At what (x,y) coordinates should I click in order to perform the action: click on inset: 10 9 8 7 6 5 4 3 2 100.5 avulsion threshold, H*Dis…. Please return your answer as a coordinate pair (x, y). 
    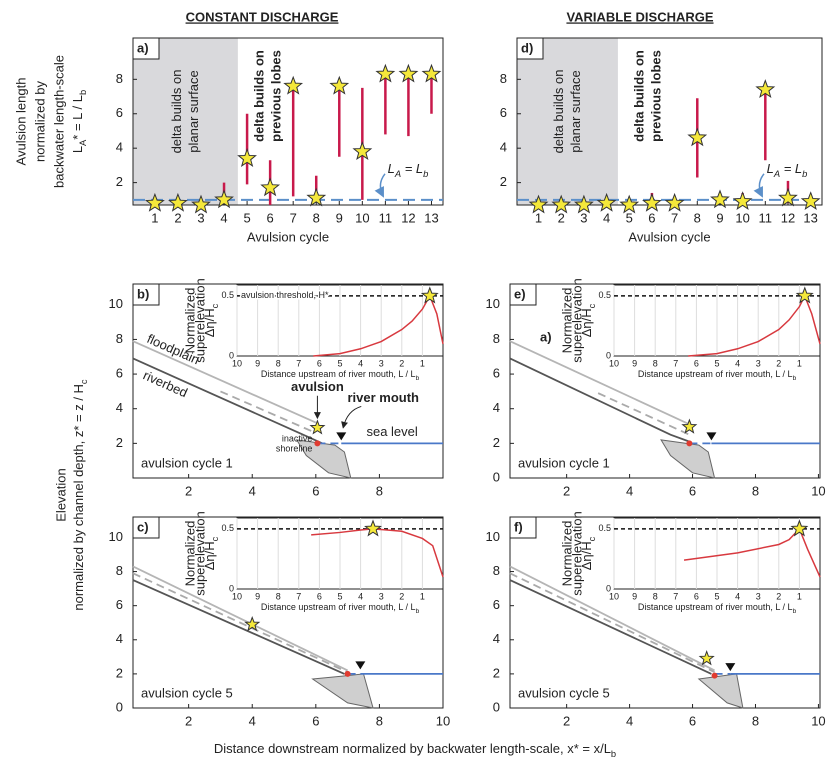
    Looking at the image, I should click on (313, 330).